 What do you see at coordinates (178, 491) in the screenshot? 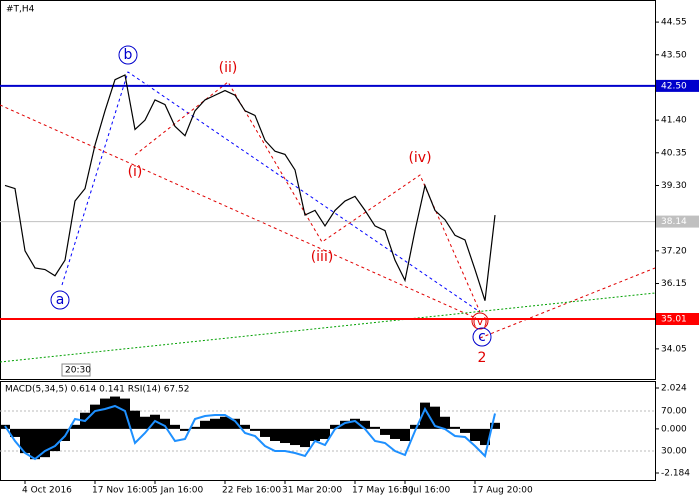
I see `x-tick-label: 5 Jan 16:00` at bounding box center [178, 491].